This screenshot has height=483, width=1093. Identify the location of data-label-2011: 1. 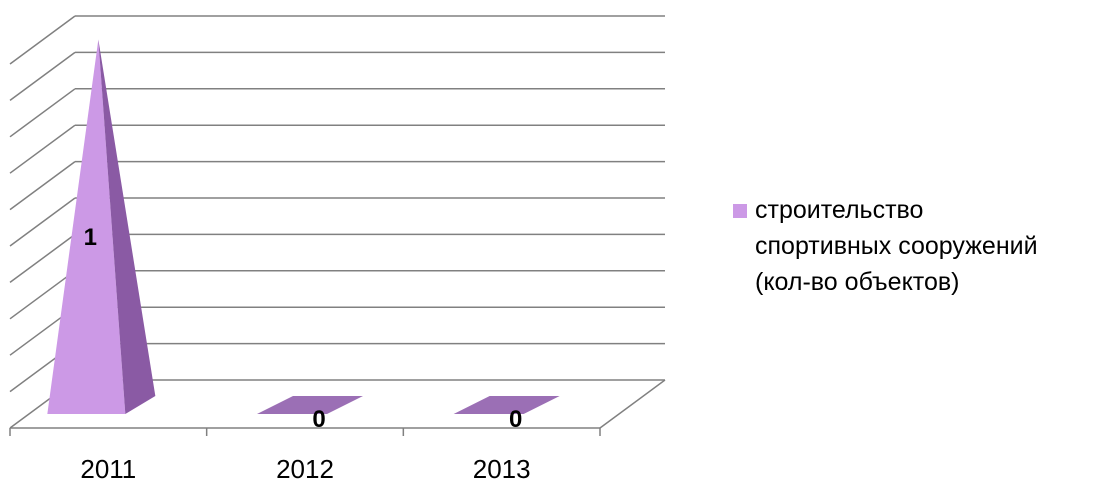
(90, 237).